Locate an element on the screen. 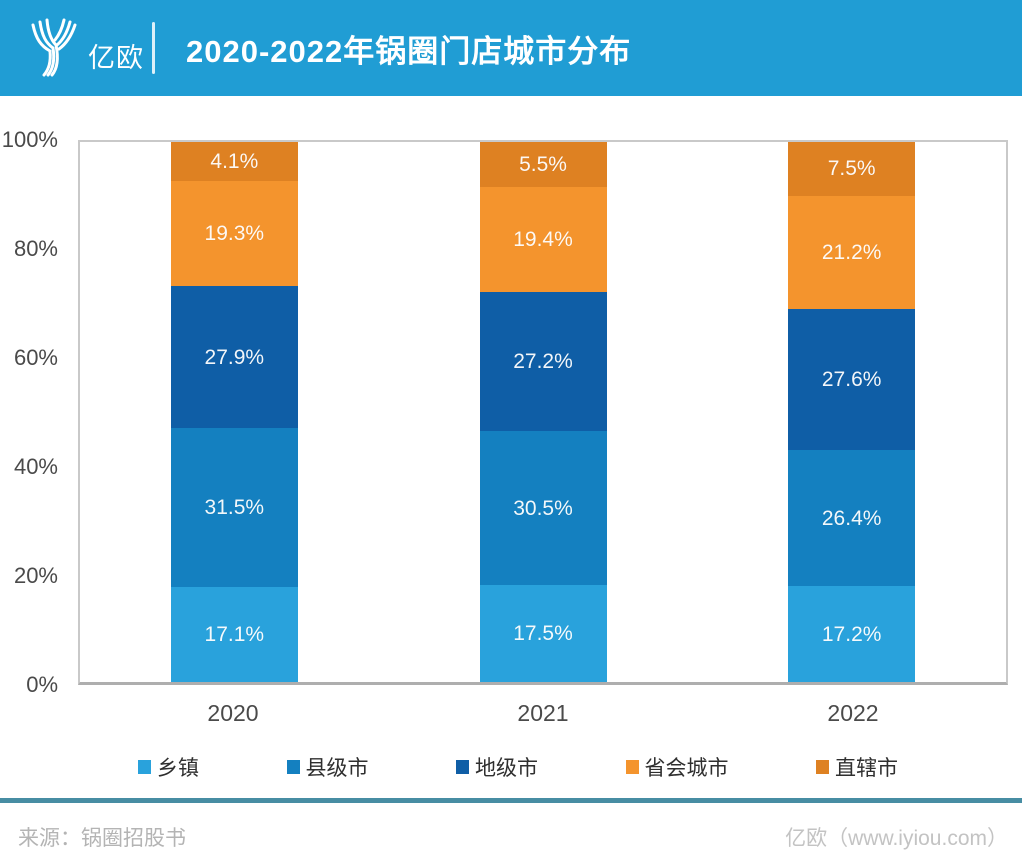 This screenshot has width=1022, height=868. bar-segment-value: 27.6% is located at coordinates (851, 380).